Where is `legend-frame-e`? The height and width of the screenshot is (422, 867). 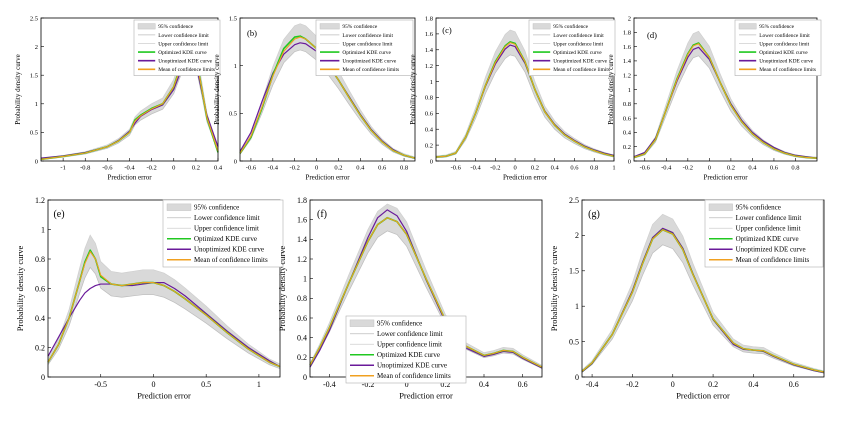 legend-frame-e is located at coordinates (223, 233).